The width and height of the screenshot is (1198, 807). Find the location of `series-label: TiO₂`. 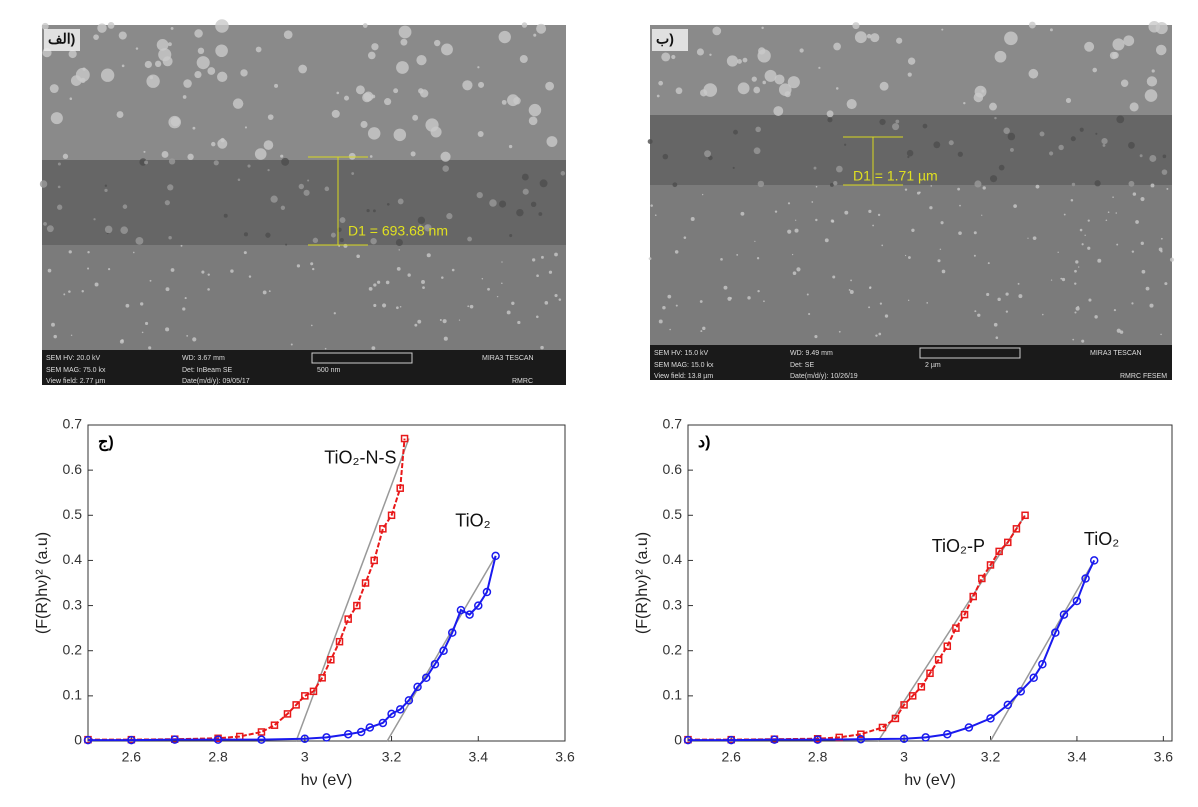

series-label: TiO₂ is located at coordinates (1101, 539).